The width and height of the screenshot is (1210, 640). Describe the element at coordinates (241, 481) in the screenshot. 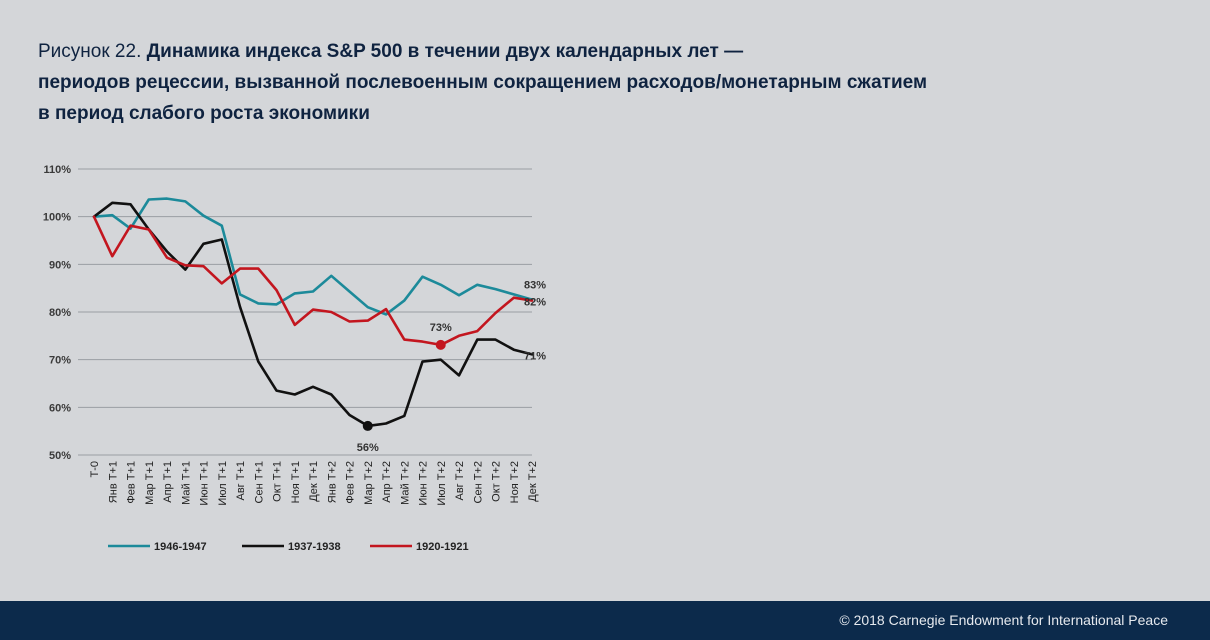

I see `x-tick-label: Авг Т+1` at that location.